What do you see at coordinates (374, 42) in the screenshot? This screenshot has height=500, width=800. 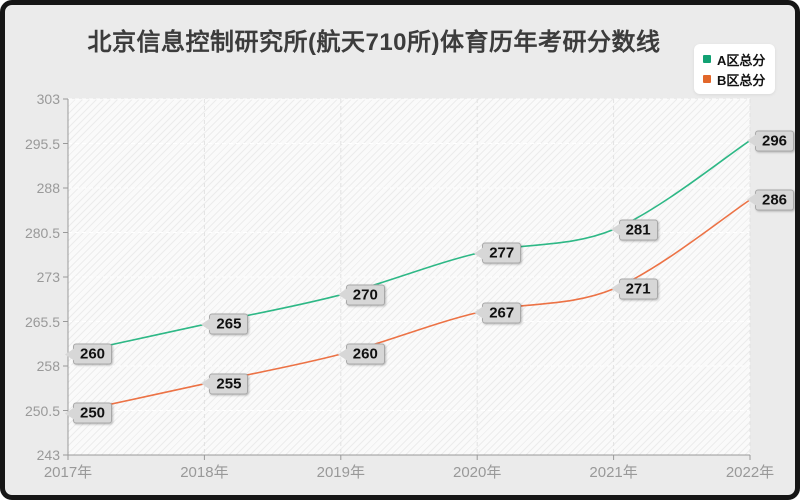 I see `chart-title: 北京信息控制研究所(航天710所)体育历年考研分数线` at bounding box center [374, 42].